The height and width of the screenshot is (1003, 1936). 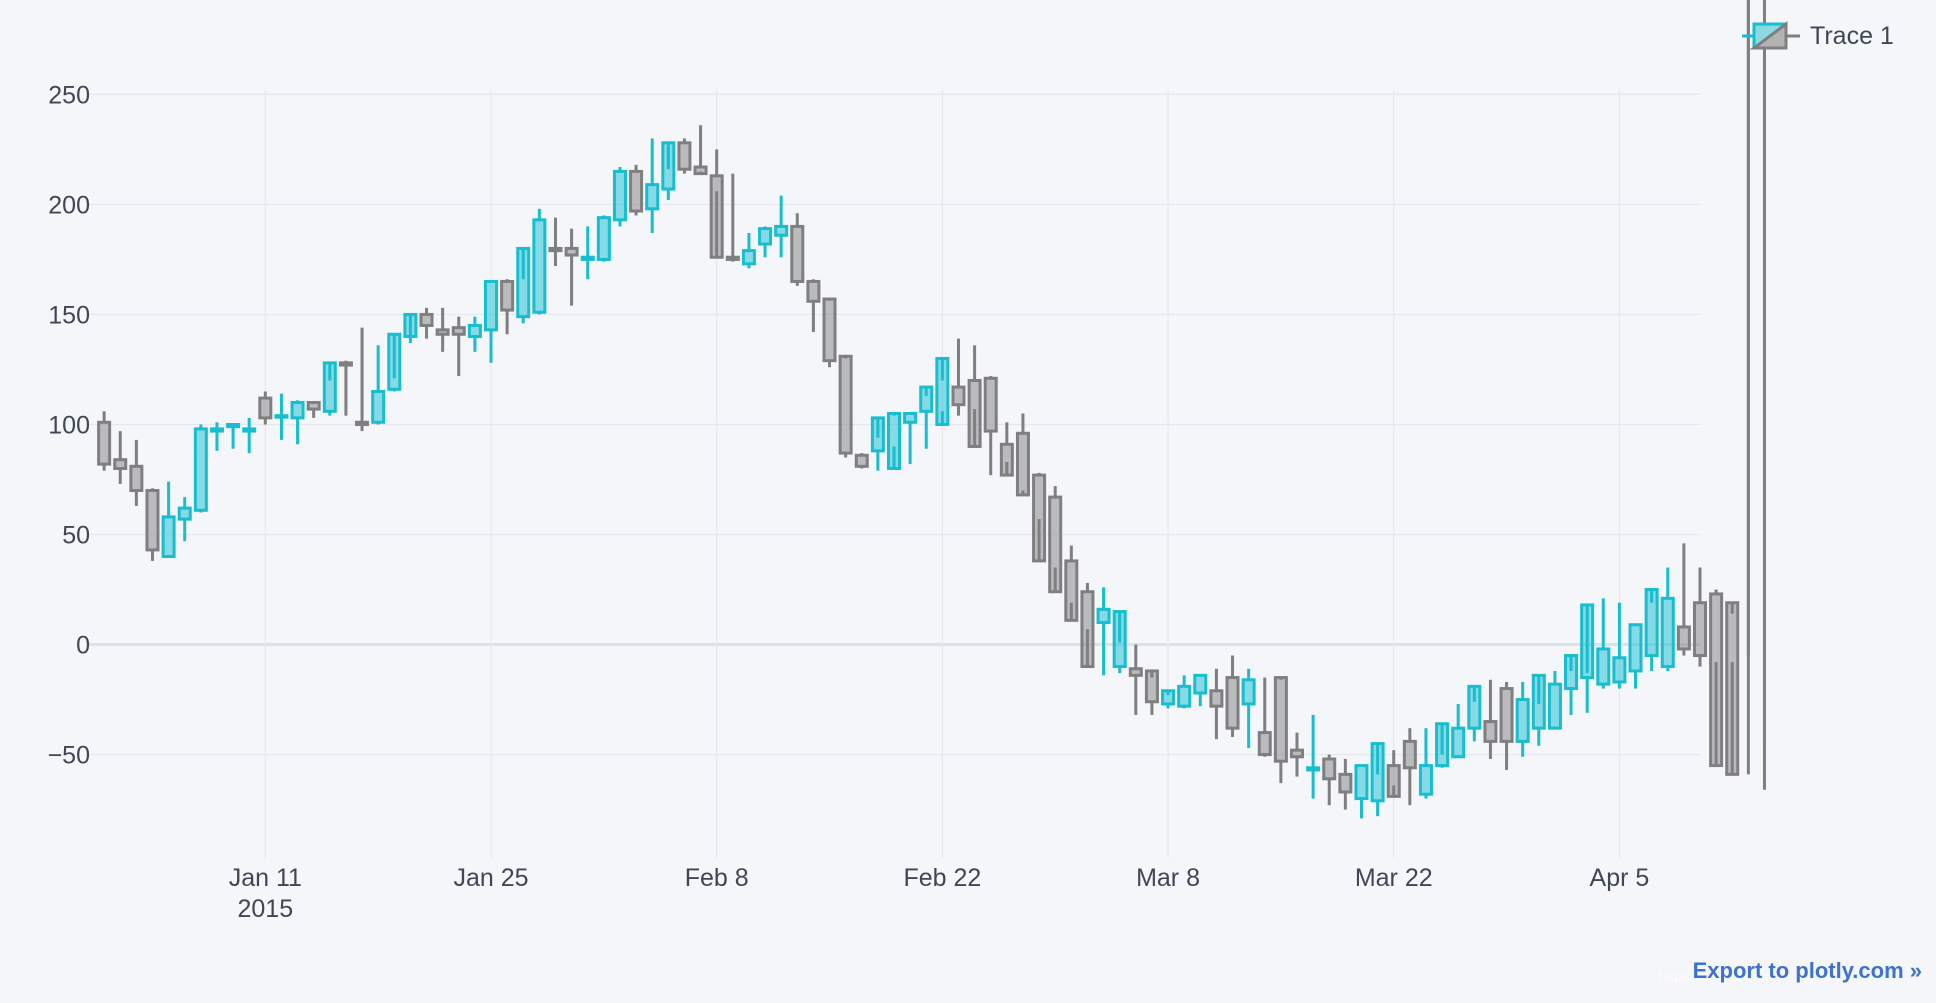 I want to click on y-tick-label: 150, so click(x=69, y=315).